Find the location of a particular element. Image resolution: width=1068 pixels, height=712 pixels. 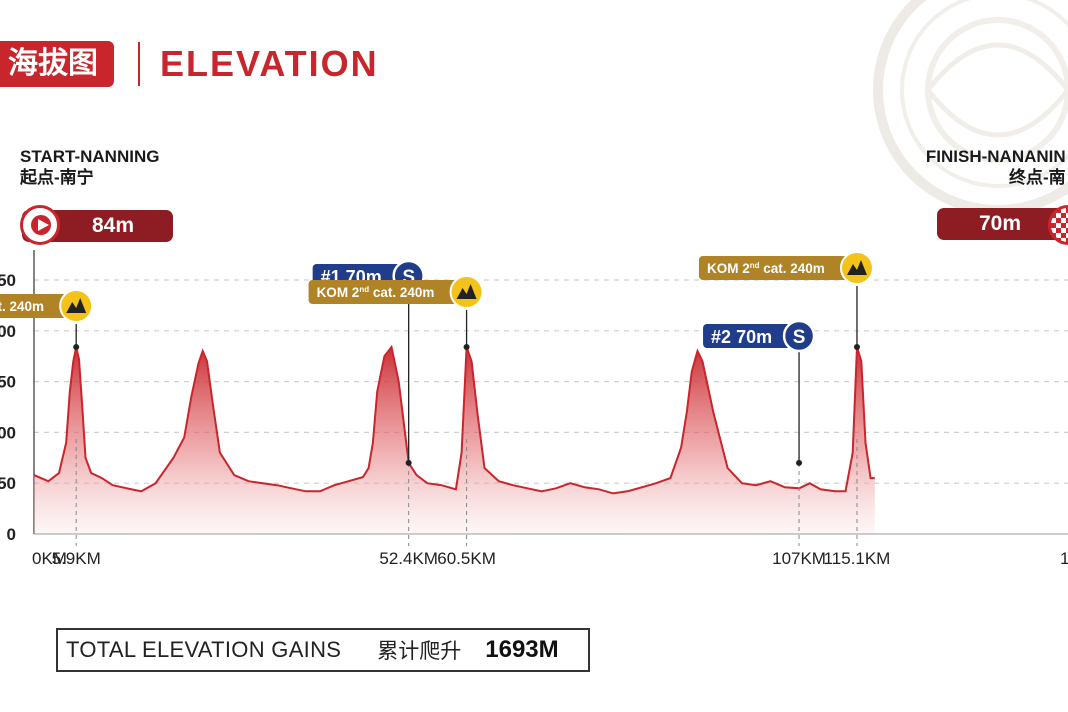

sprint-label-box is located at coordinates (751, 336).